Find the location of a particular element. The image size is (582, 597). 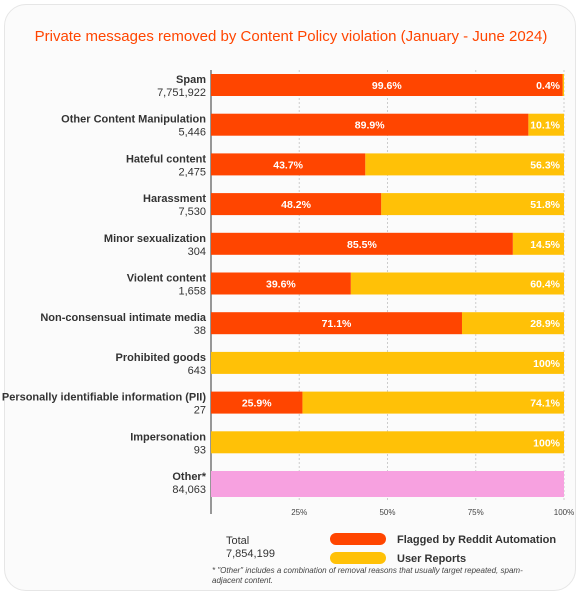

category-label: Minor sexualization is located at coordinates (155, 239).